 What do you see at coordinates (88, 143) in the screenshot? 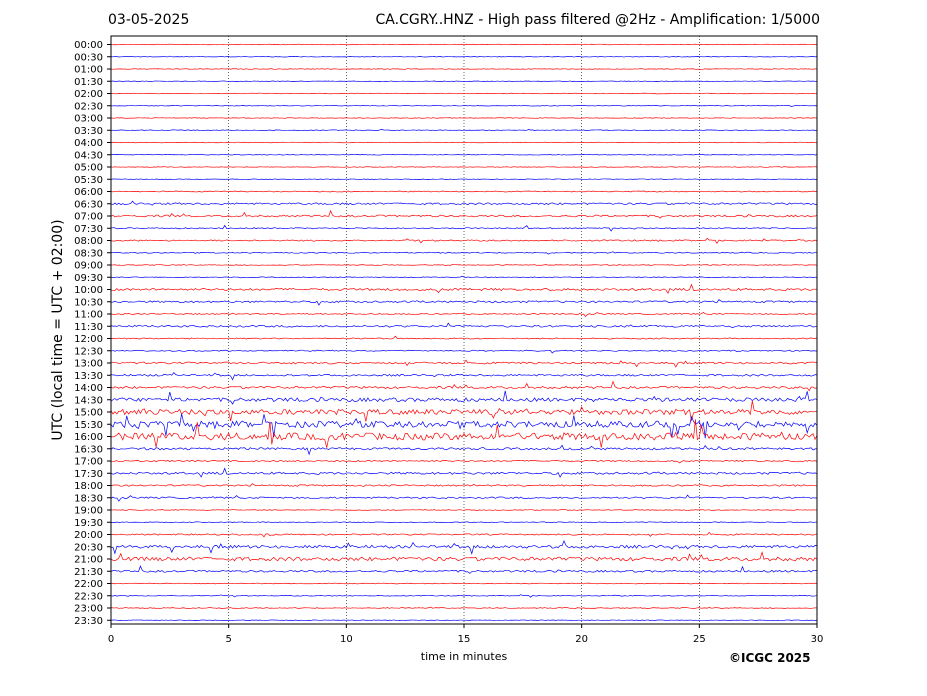
I see `y-tick-label: 04:00` at bounding box center [88, 143].